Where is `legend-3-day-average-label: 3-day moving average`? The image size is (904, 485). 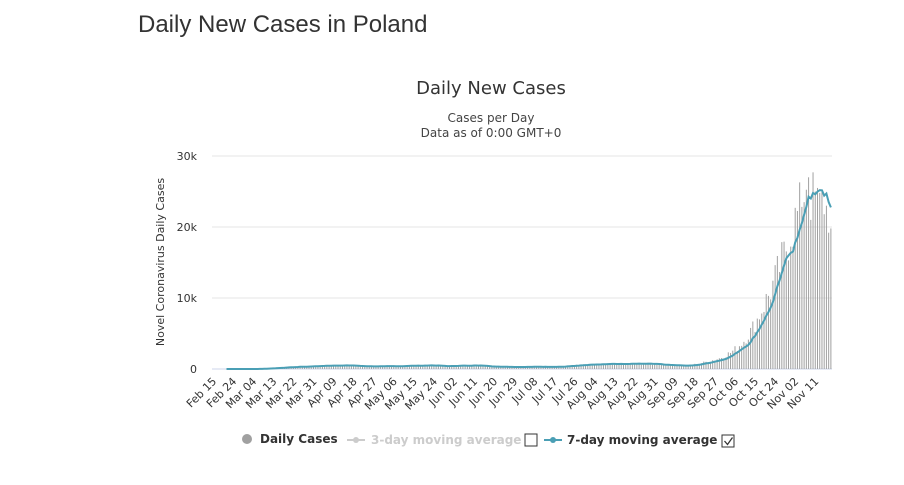 legend-3-day-average-label: 3-day moving average is located at coordinates (446, 440).